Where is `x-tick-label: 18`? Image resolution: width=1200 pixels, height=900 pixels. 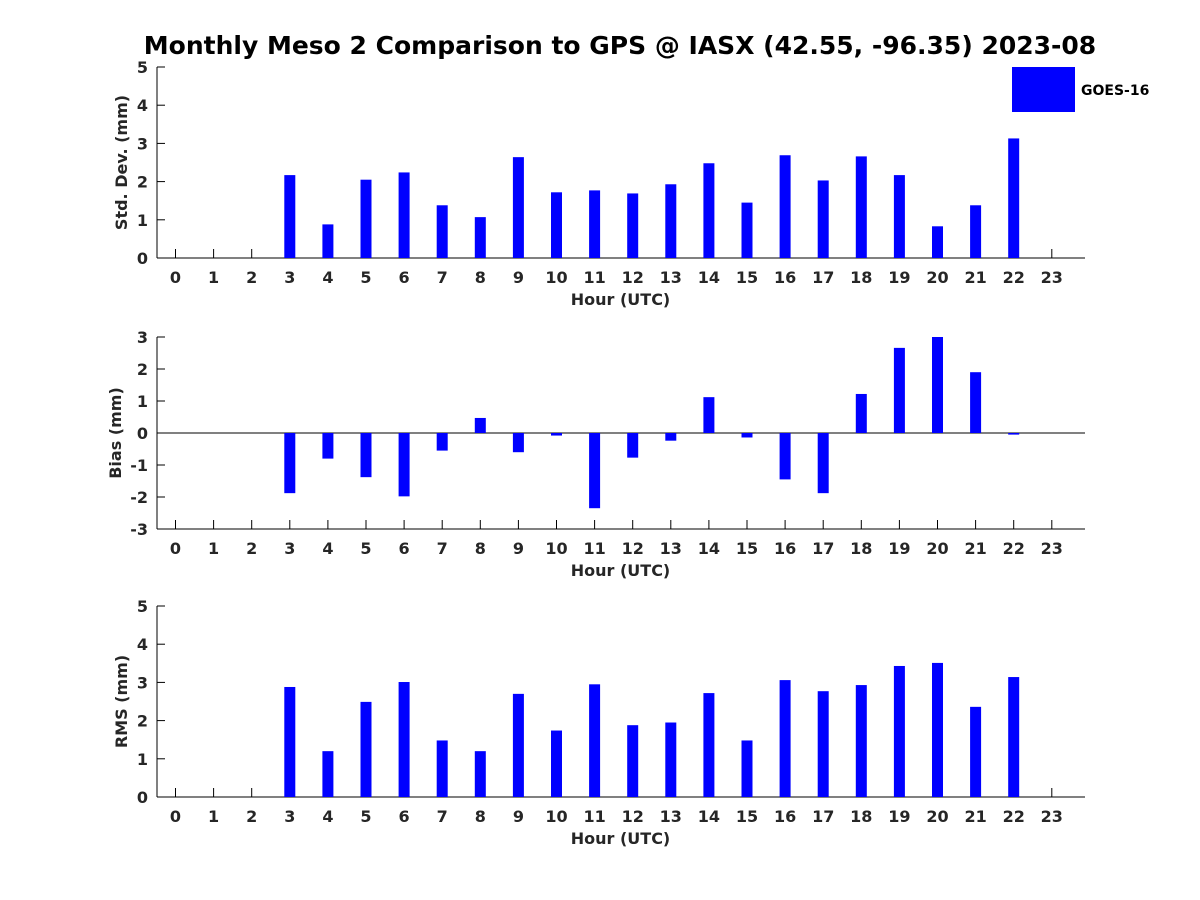 x-tick-label: 18 is located at coordinates (861, 816).